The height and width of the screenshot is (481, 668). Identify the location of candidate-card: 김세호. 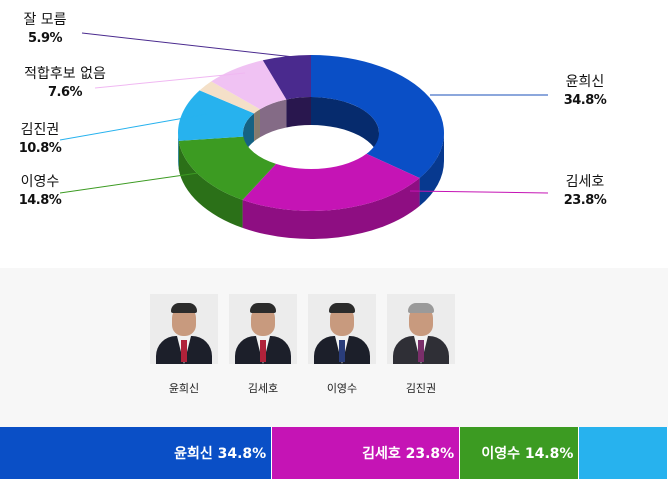
(263, 345).